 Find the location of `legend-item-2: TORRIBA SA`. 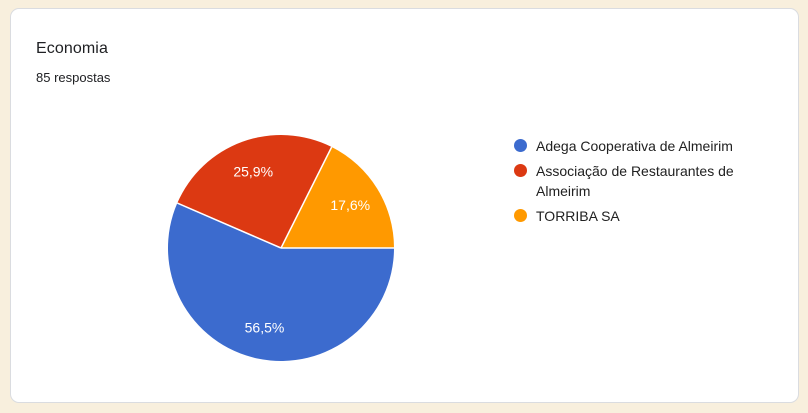

legend-item-2: TORRIBA SA is located at coordinates (642, 216).